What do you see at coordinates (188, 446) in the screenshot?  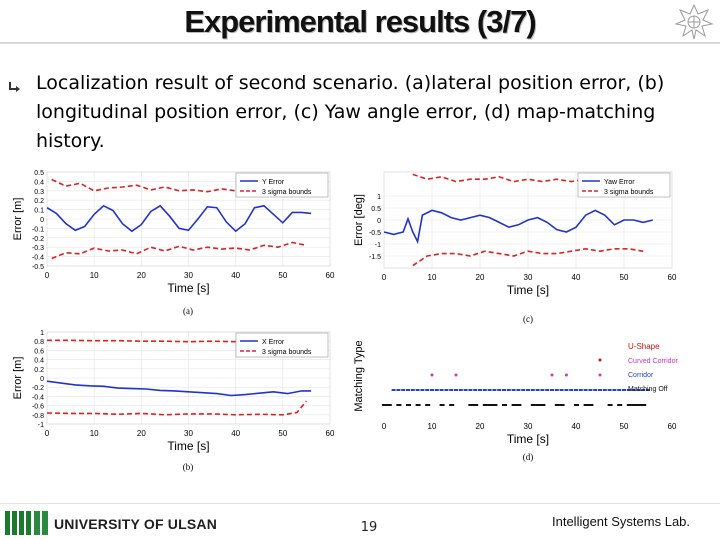 I see `x-axis-title: Time [s]` at bounding box center [188, 446].